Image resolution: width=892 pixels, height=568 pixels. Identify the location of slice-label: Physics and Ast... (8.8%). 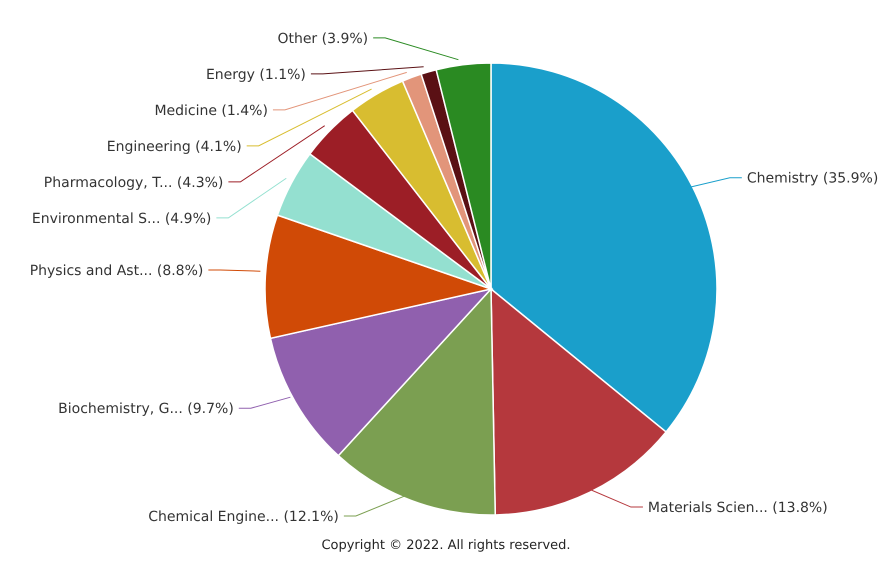
(117, 270).